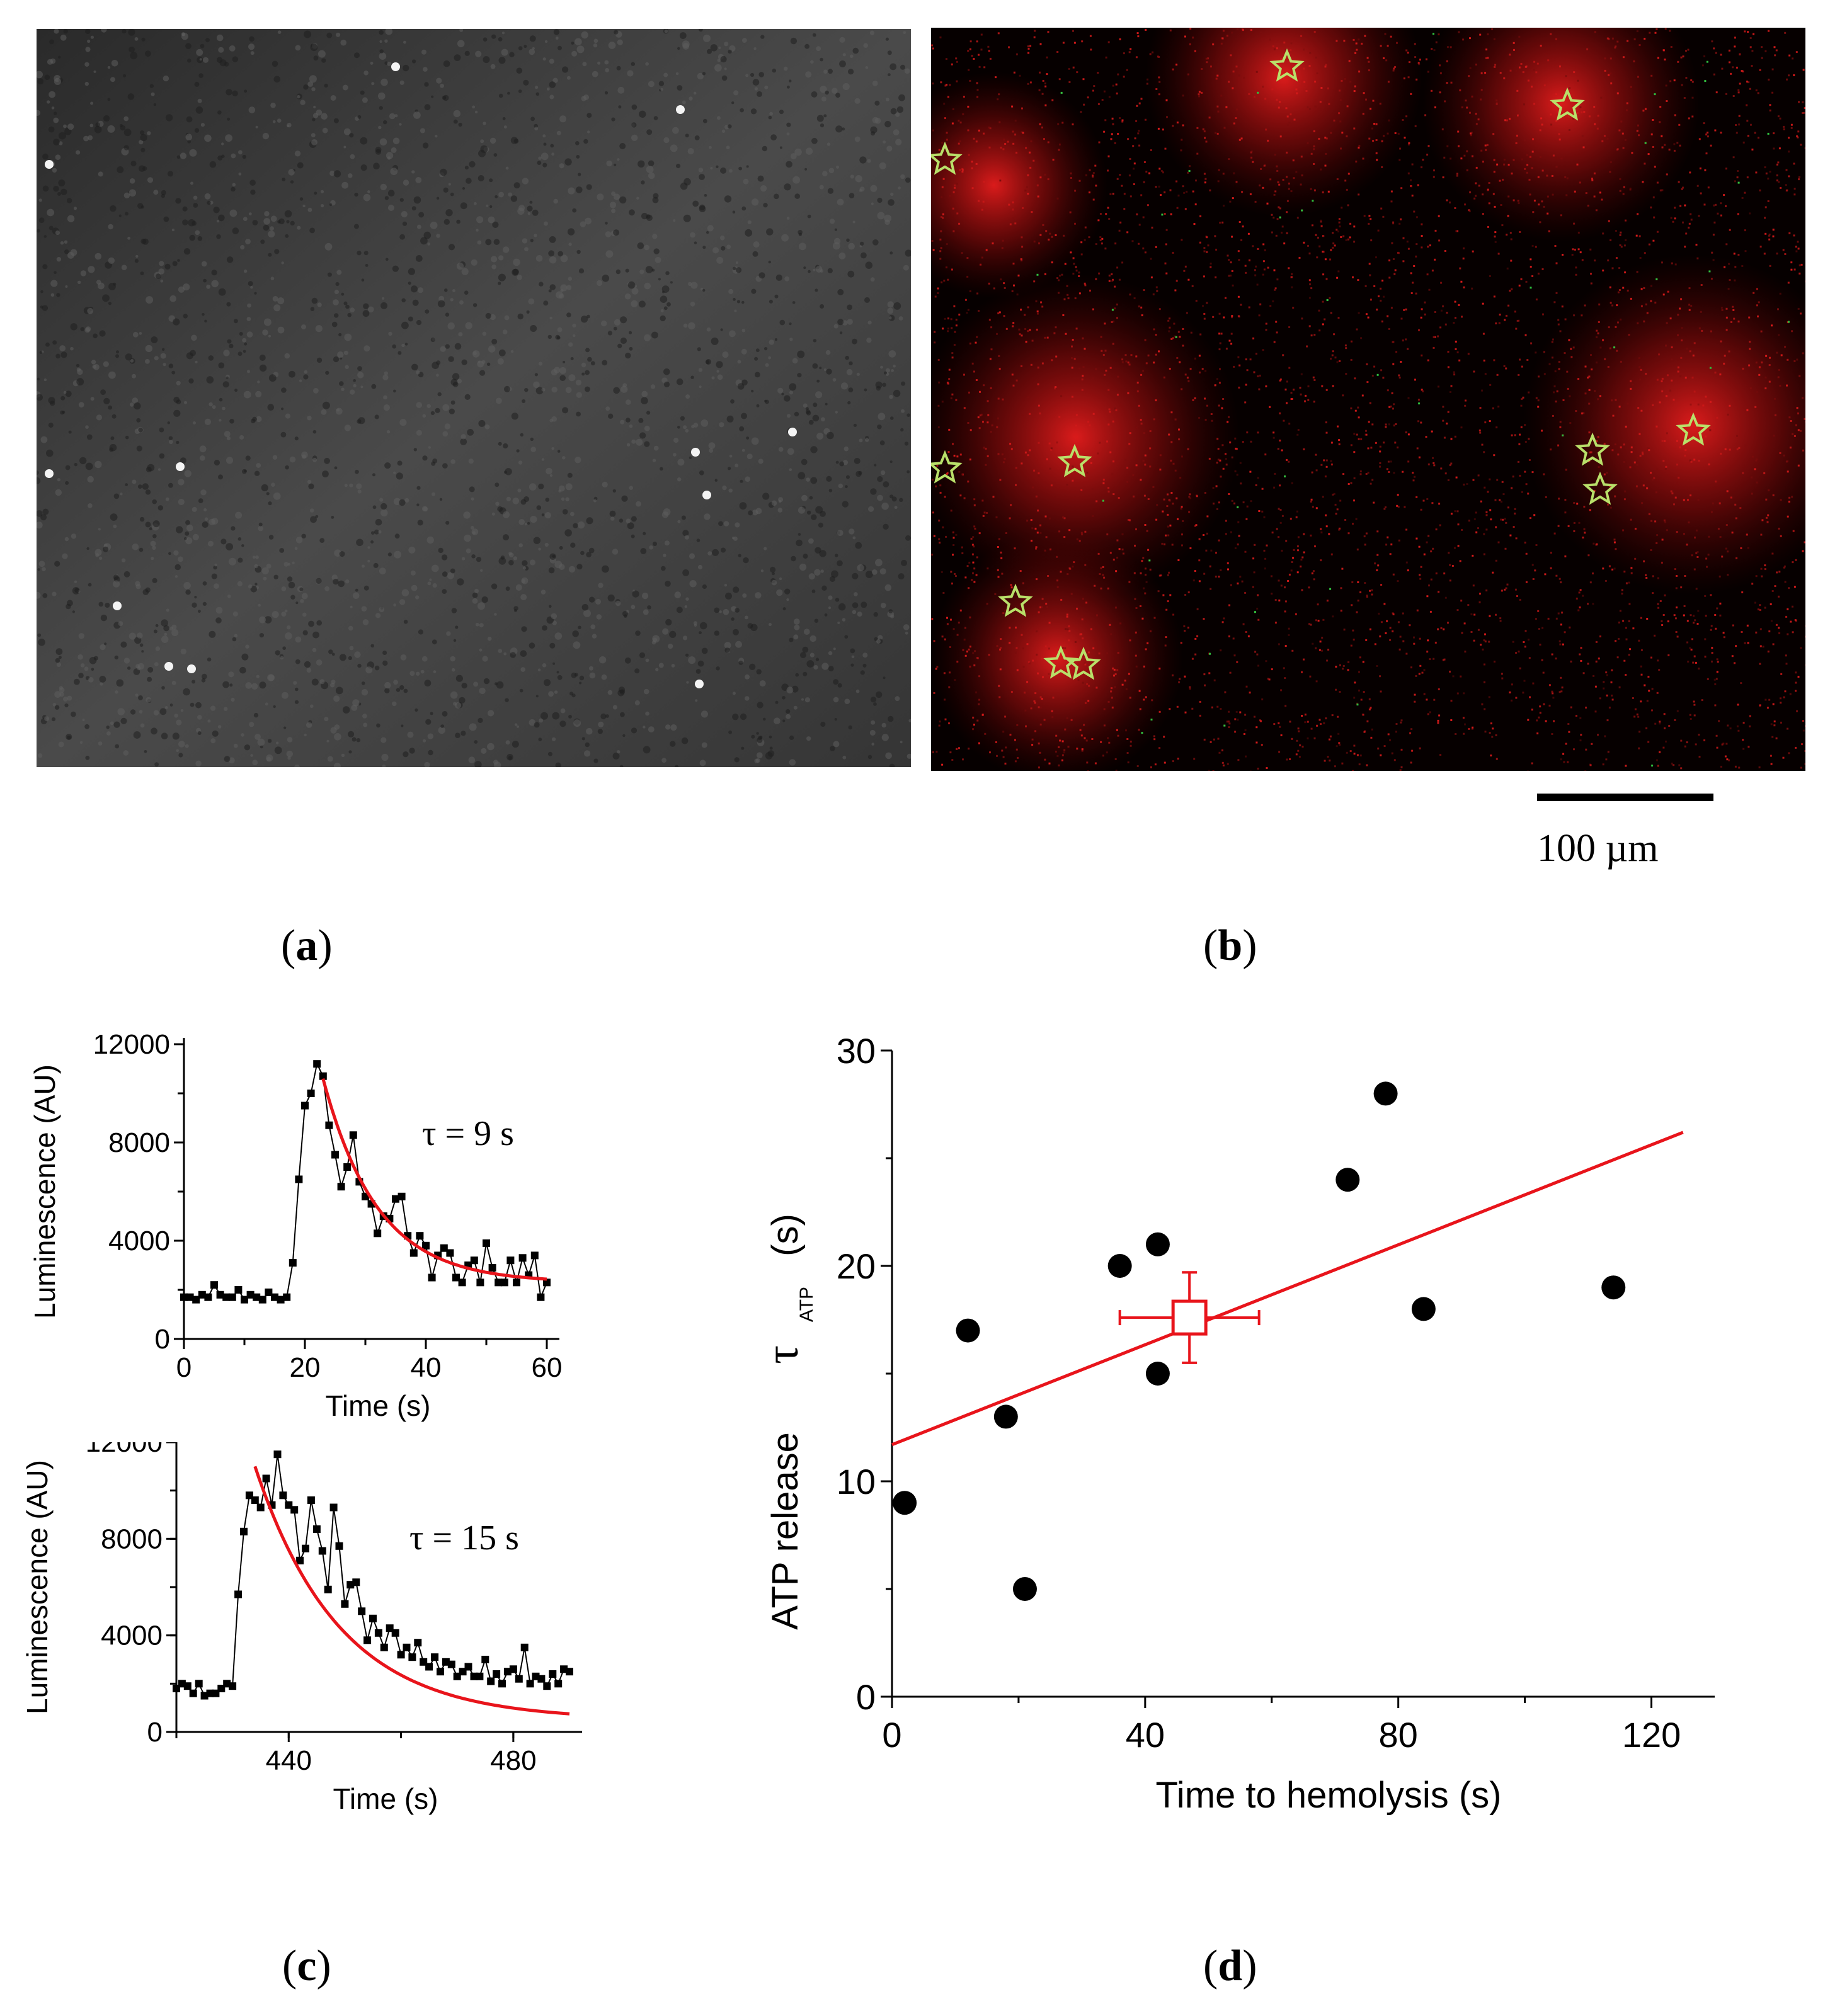  What do you see at coordinates (1287, 1288) in the screenshot?
I see `regression-line` at bounding box center [1287, 1288].